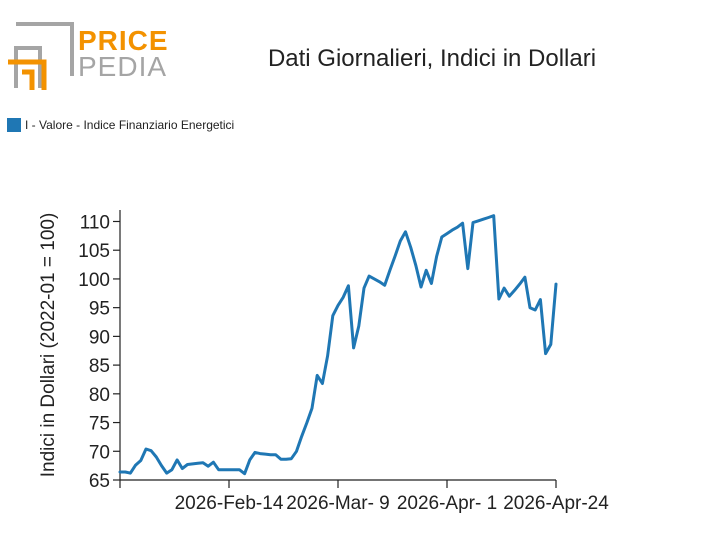 This screenshot has width=712, height=555. What do you see at coordinates (45, 49) in the screenshot?
I see `logo-gray-bracket-top` at bounding box center [45, 49].